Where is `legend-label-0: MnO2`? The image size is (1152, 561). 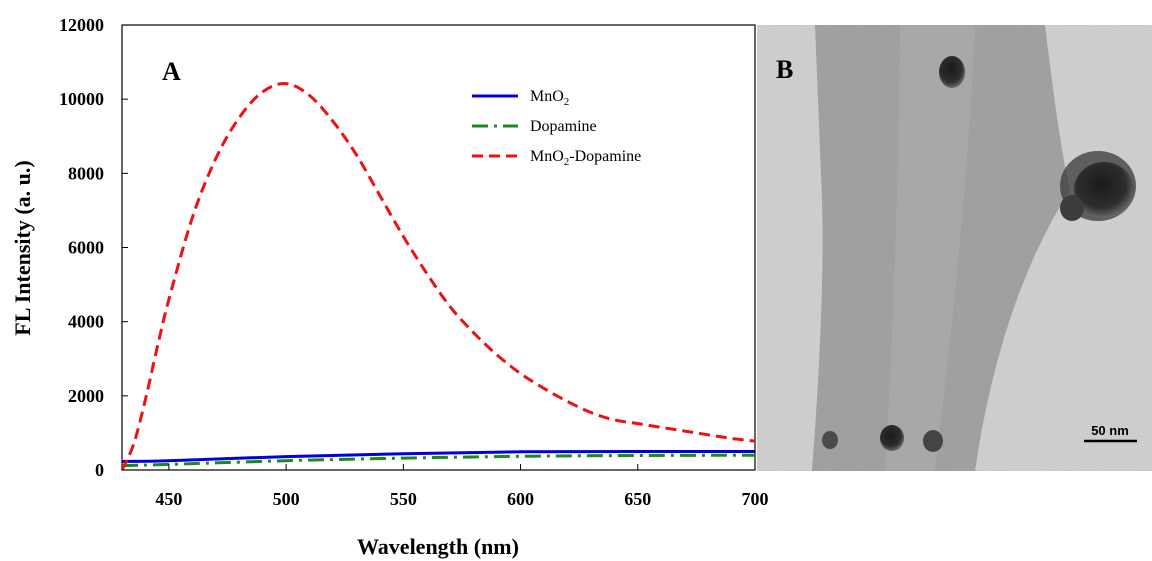
legend-label-0: MnO2 is located at coordinates (549, 98).